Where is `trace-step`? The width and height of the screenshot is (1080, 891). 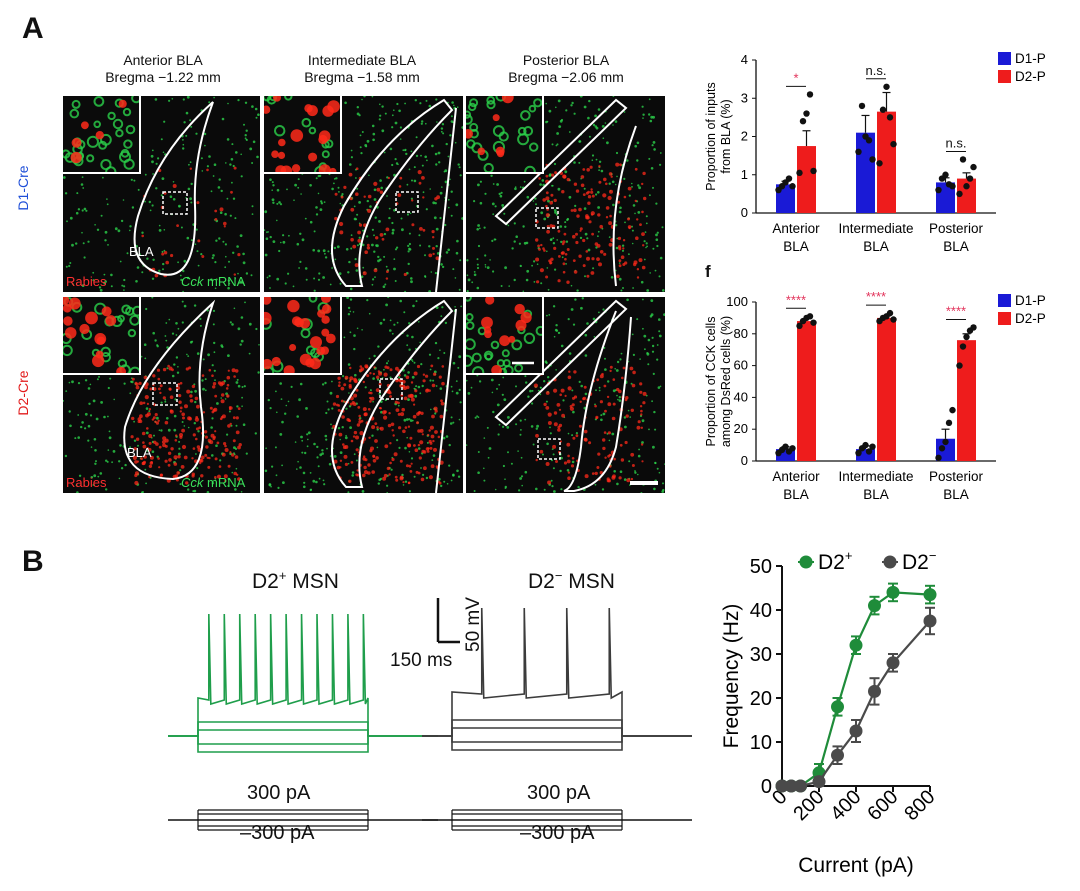
trace-step is located at coordinates (303, 740).